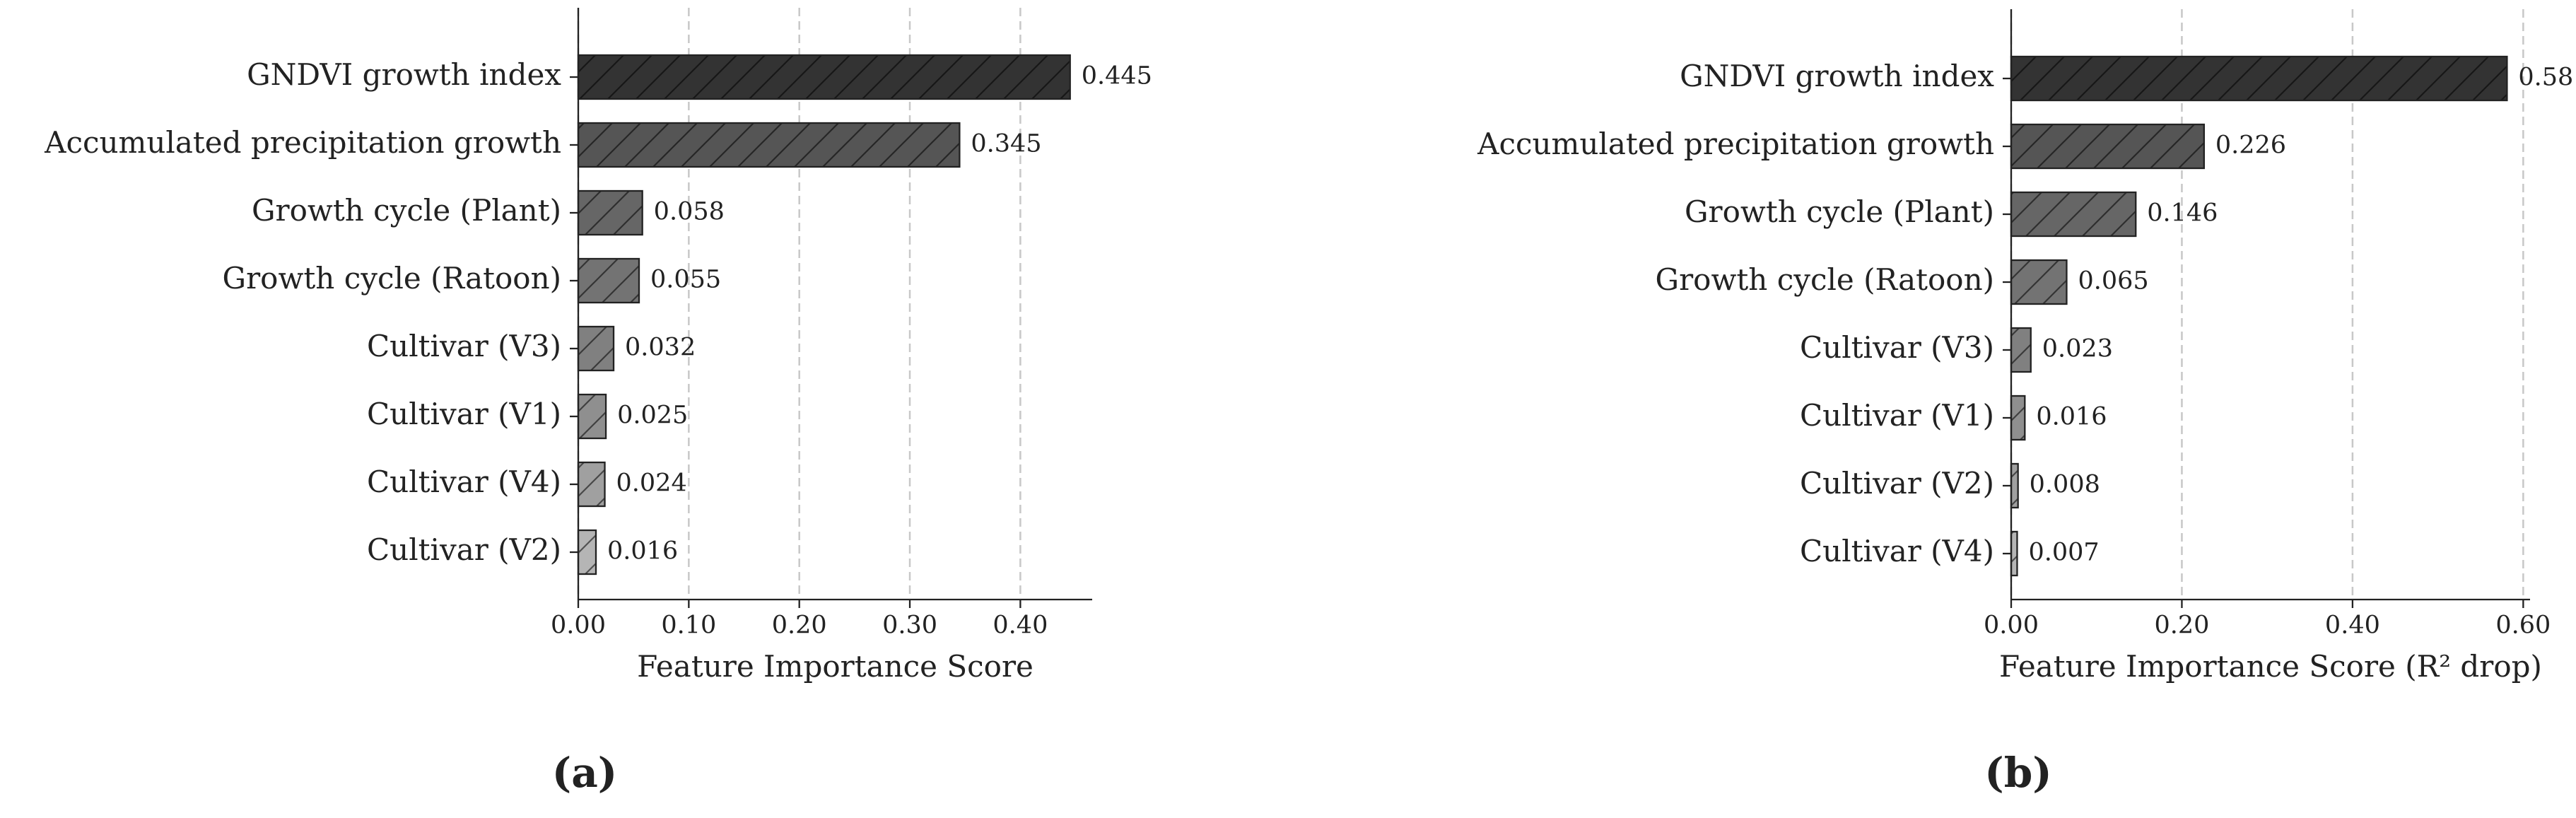 Image resolution: width=2576 pixels, height=818 pixels. Describe the element at coordinates (686, 280) in the screenshot. I see `value-label: 0.055` at that location.